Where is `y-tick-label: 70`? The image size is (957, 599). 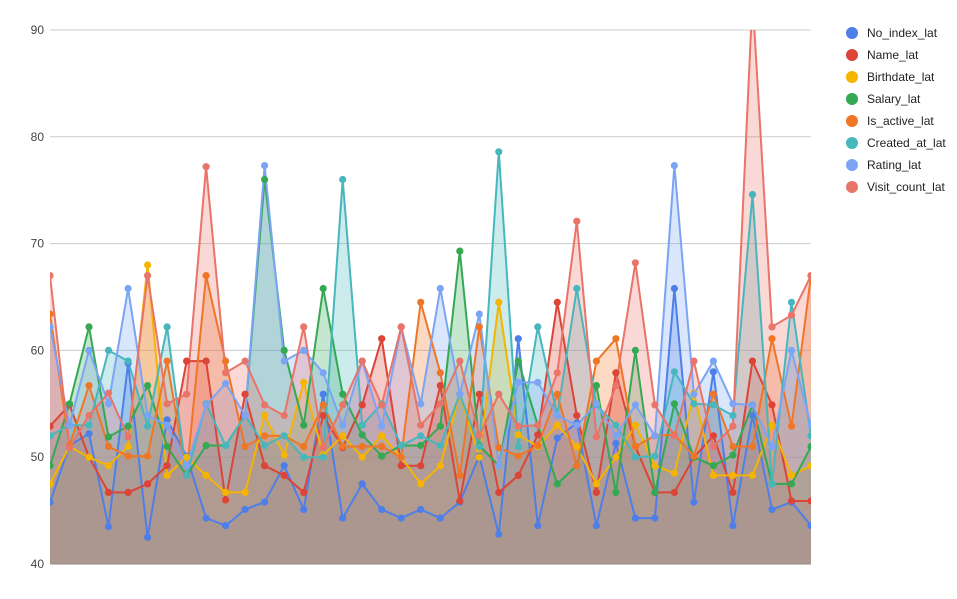
y-tick-label: 70 is located at coordinates (38, 244).